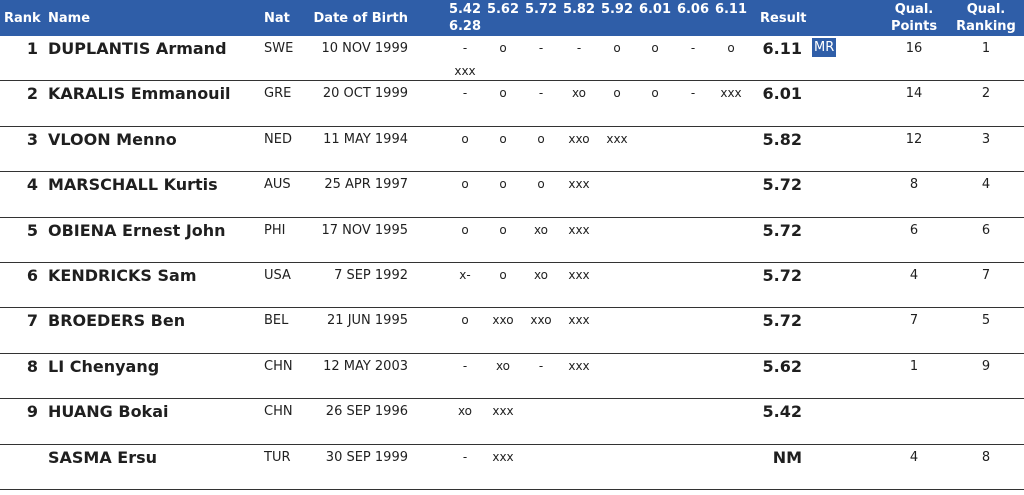 This screenshot has height=495, width=1024. I want to click on qual-ranking-cell: 2, so click(986, 94).